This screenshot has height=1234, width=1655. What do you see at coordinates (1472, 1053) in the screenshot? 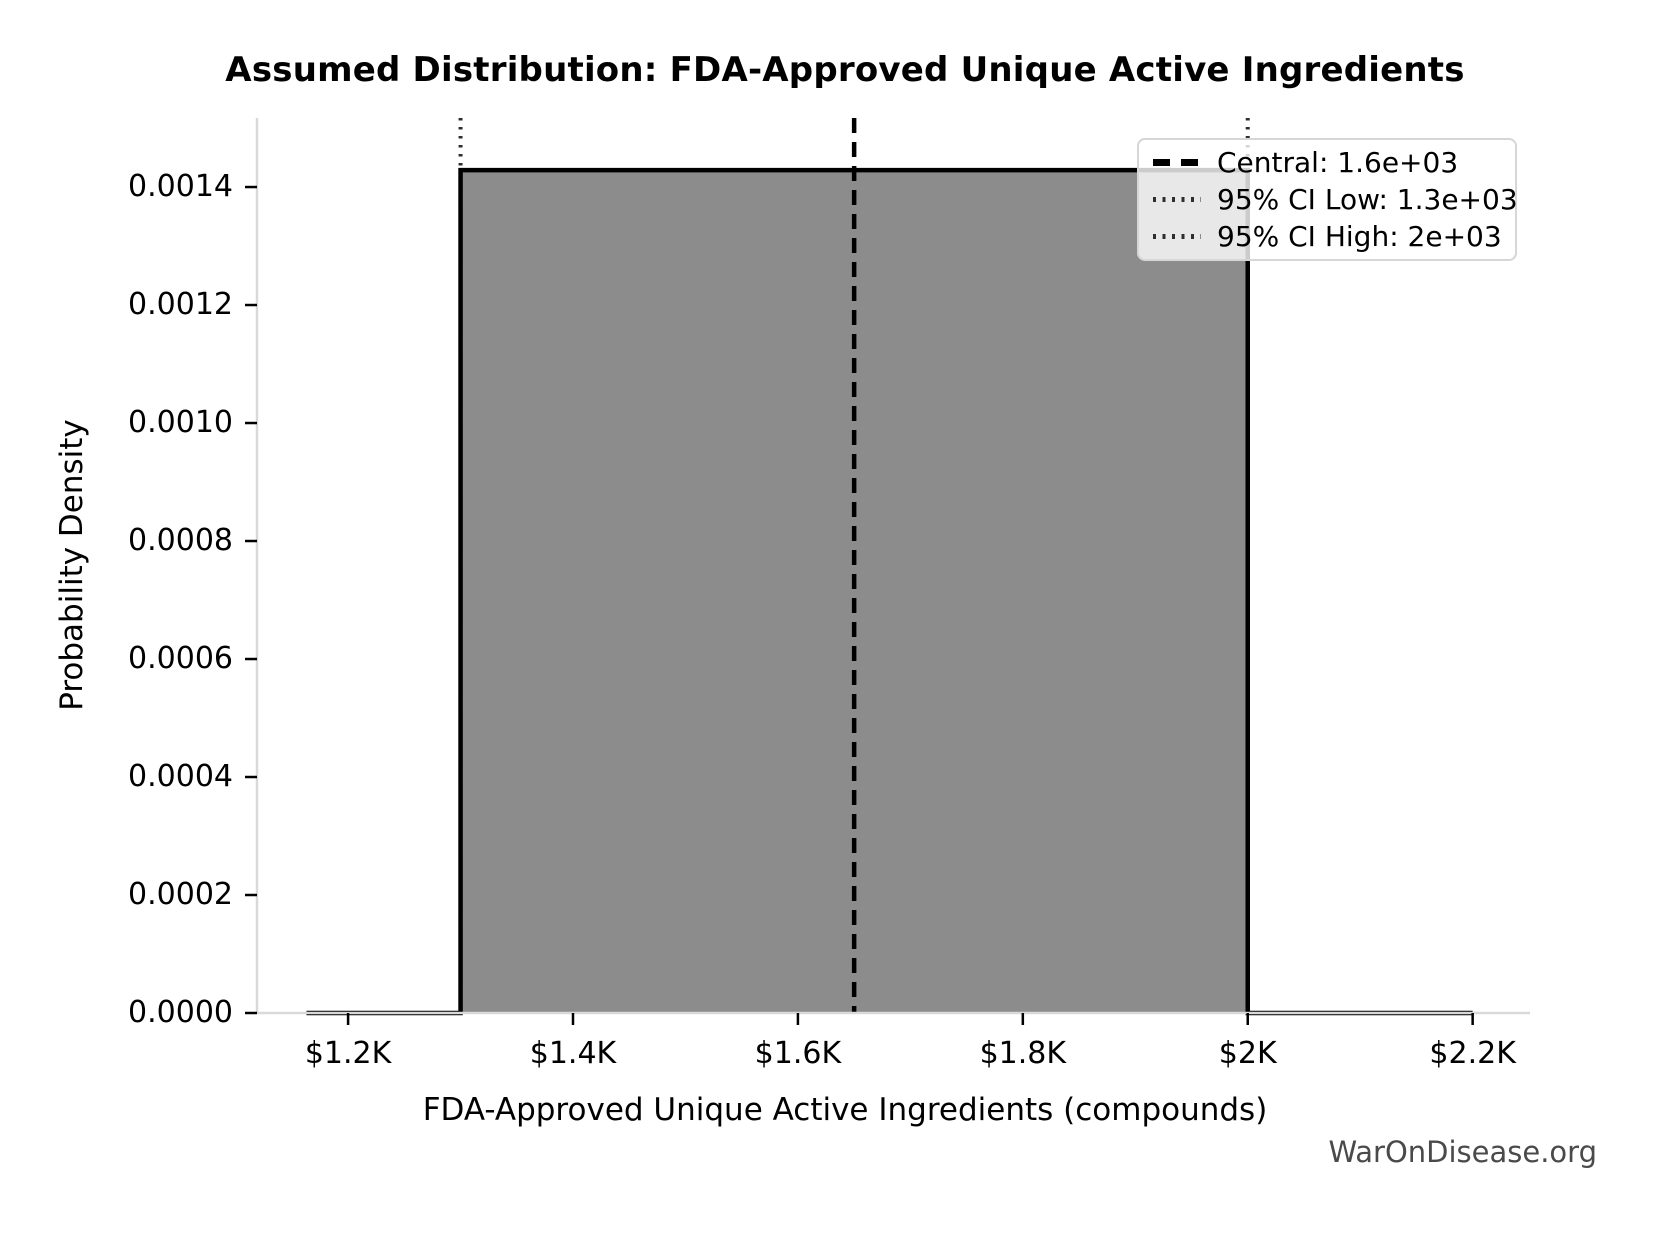
I see `x-tick-label: $2.2K` at bounding box center [1472, 1053].